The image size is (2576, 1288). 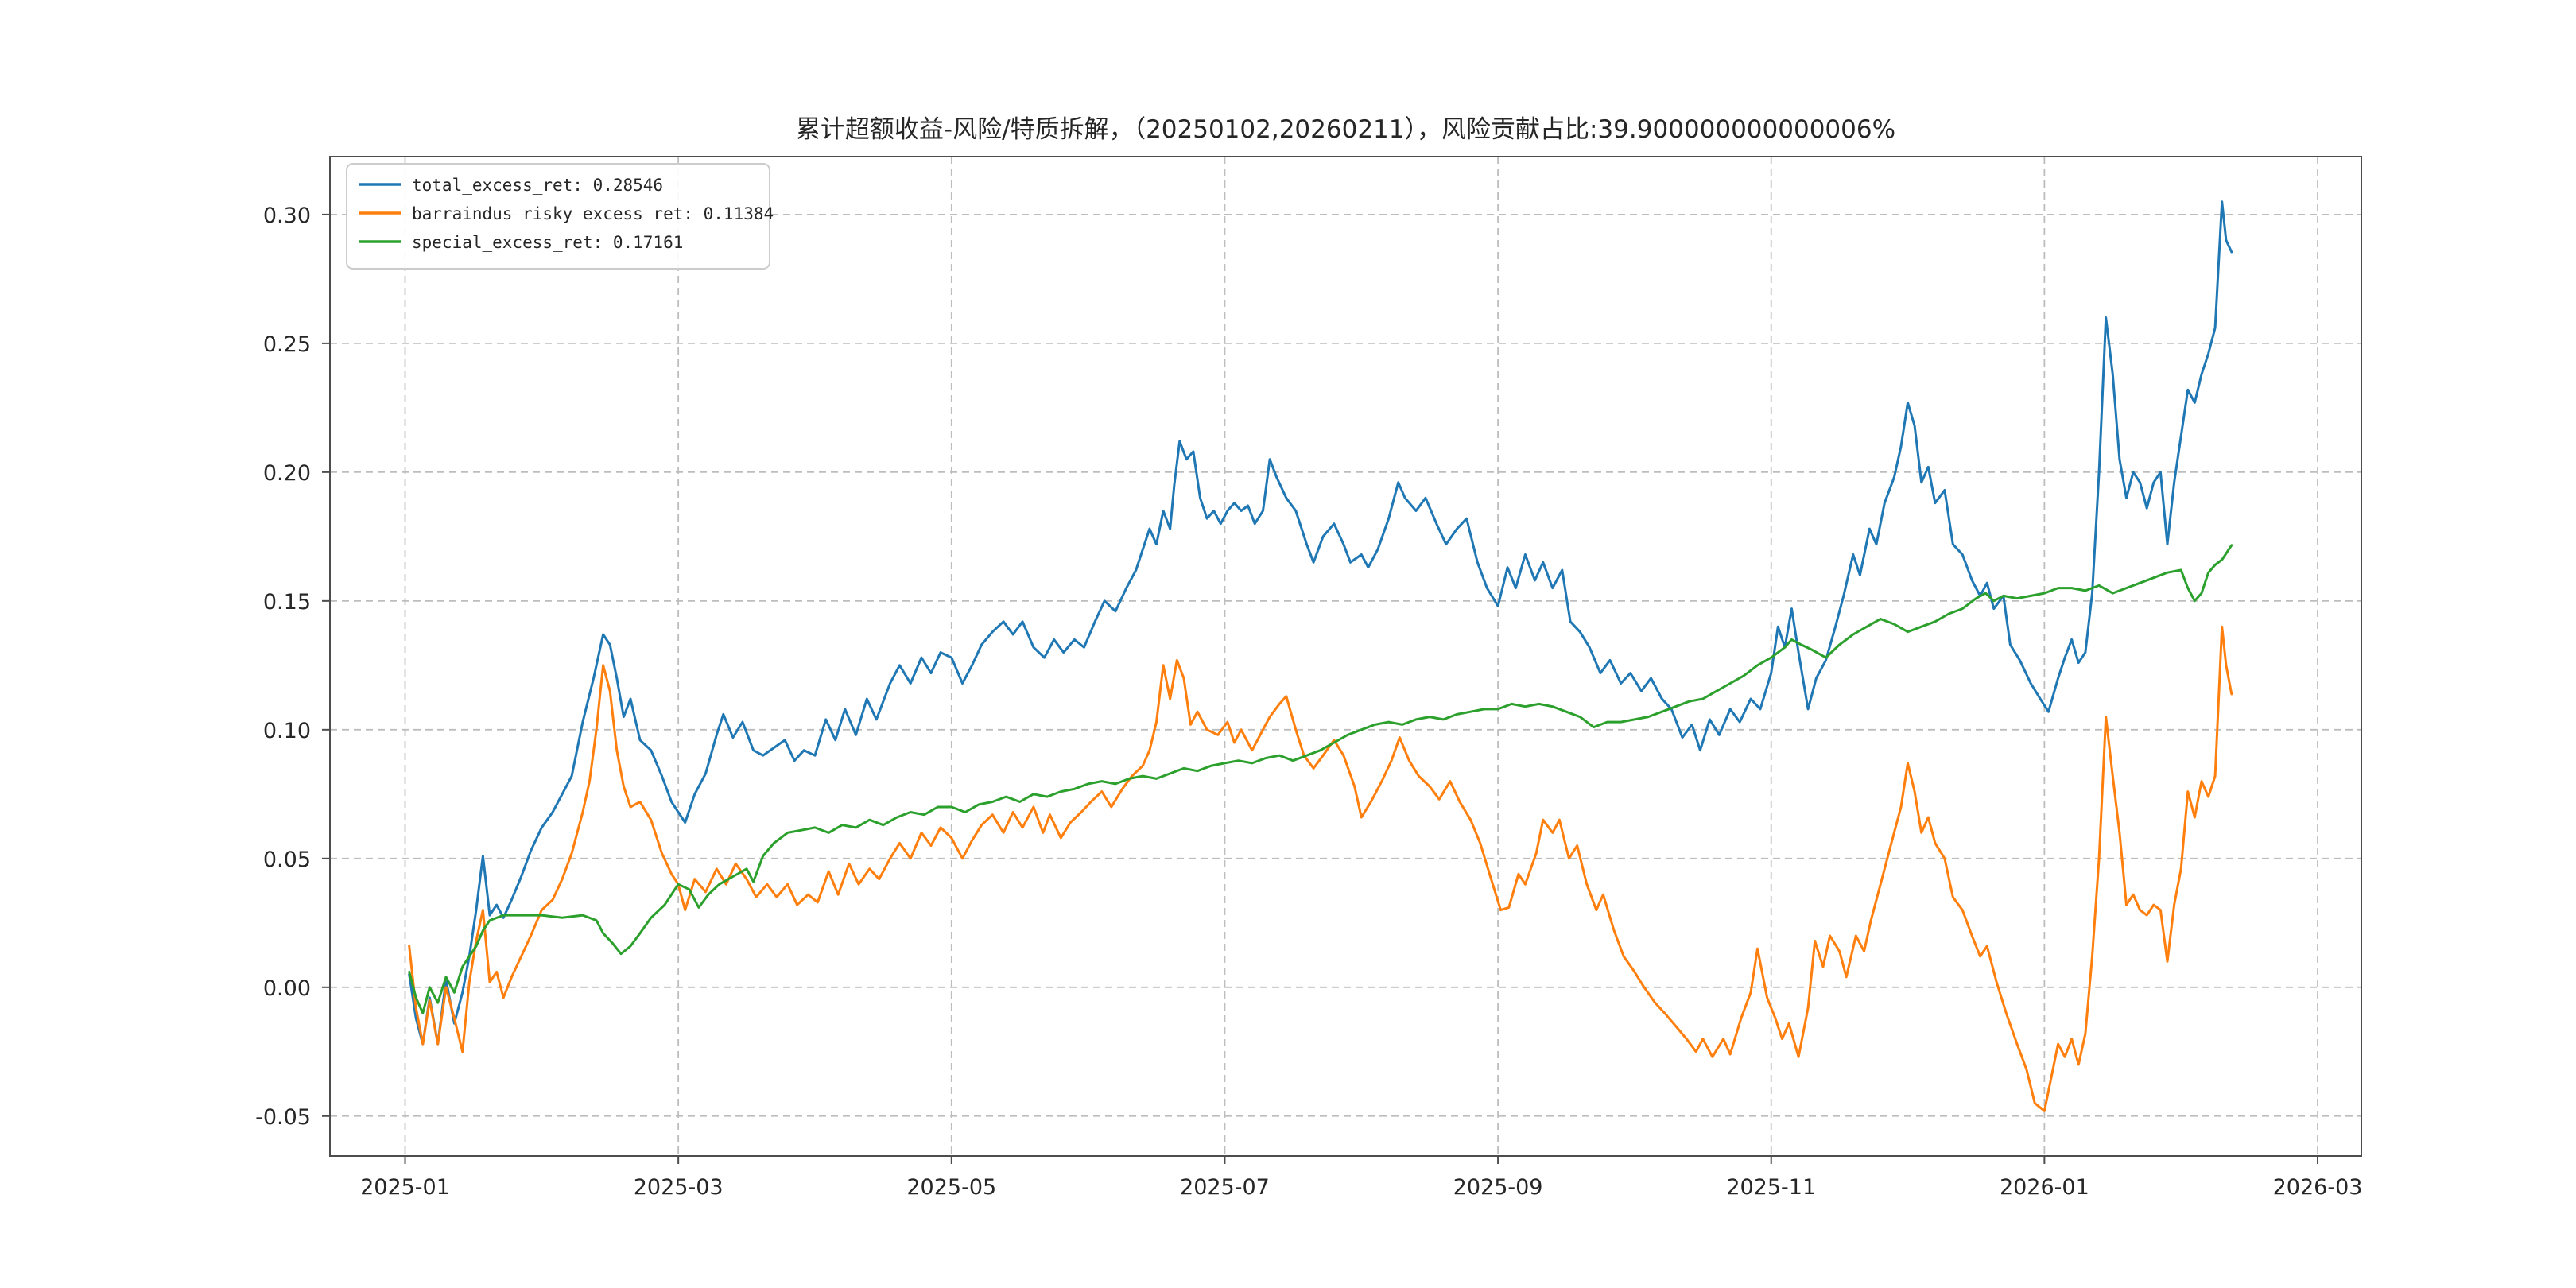 I want to click on x-tick-label: 2026-03, so click(x=2318, y=1187).